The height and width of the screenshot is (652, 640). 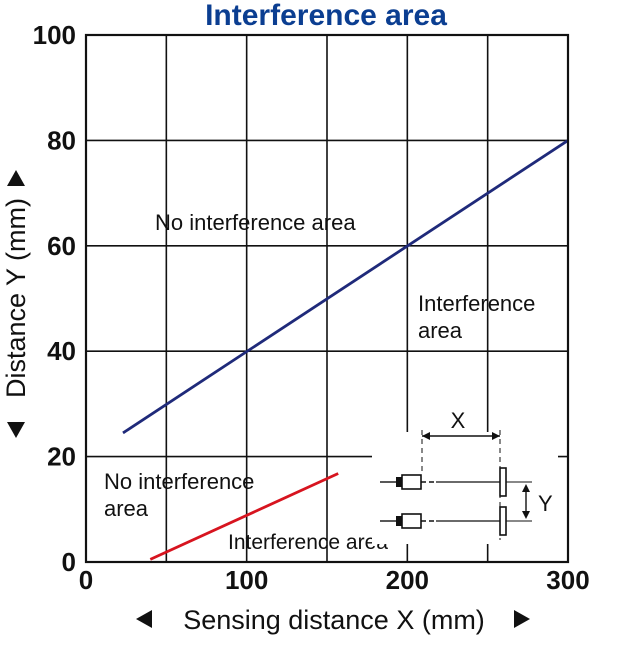 I want to click on sensor-bottom-body, so click(x=411, y=521).